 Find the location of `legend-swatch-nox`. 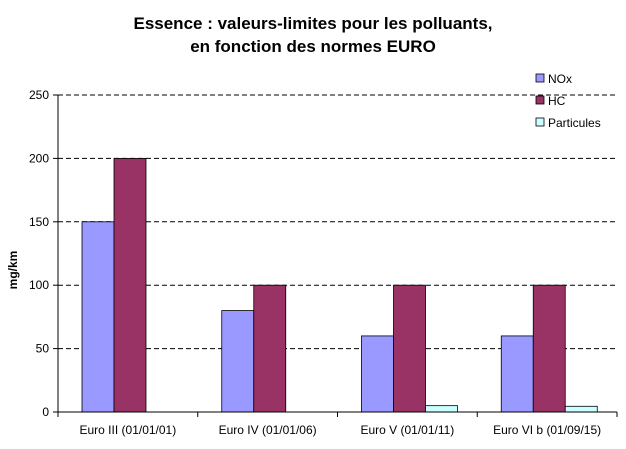

legend-swatch-nox is located at coordinates (540, 78).